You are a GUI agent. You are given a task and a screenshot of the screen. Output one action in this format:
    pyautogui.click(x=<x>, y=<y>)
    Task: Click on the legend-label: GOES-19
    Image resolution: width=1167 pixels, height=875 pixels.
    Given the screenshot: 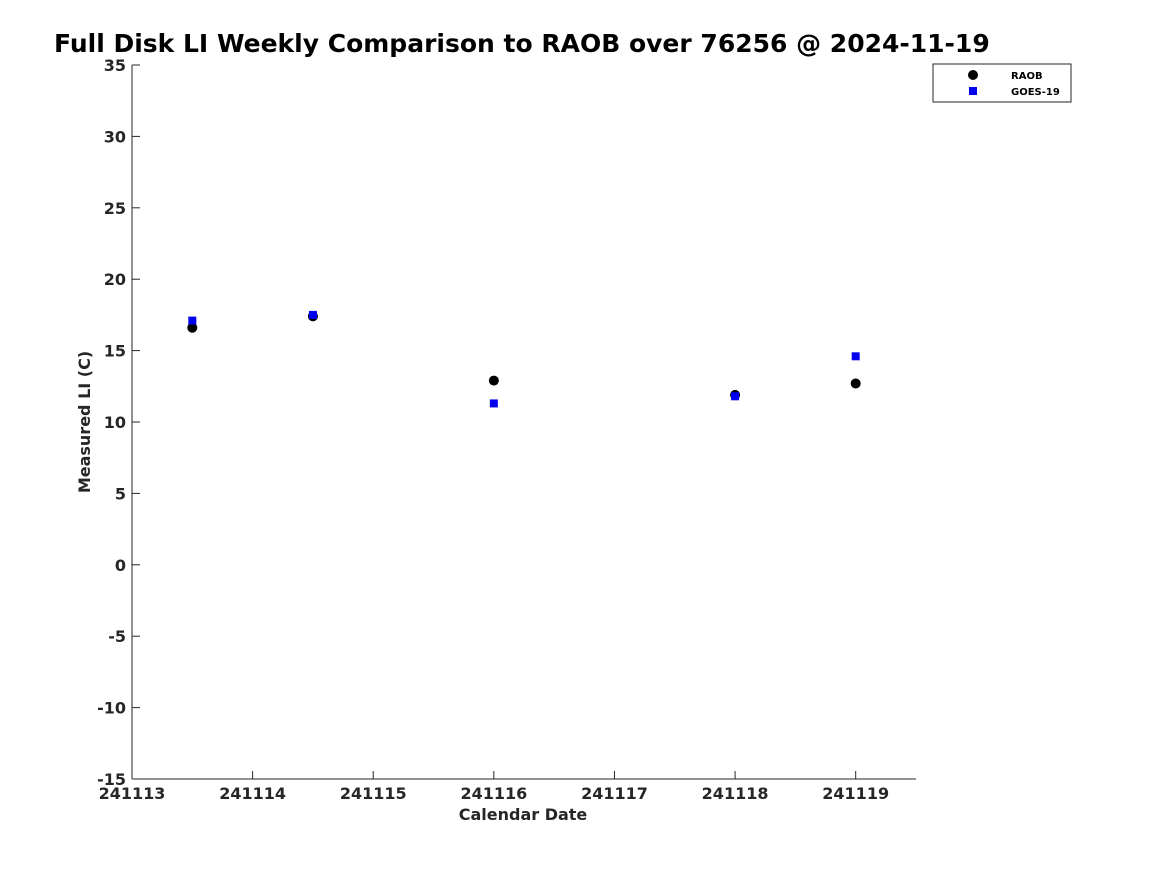 What is the action you would take?
    pyautogui.click(x=1035, y=92)
    